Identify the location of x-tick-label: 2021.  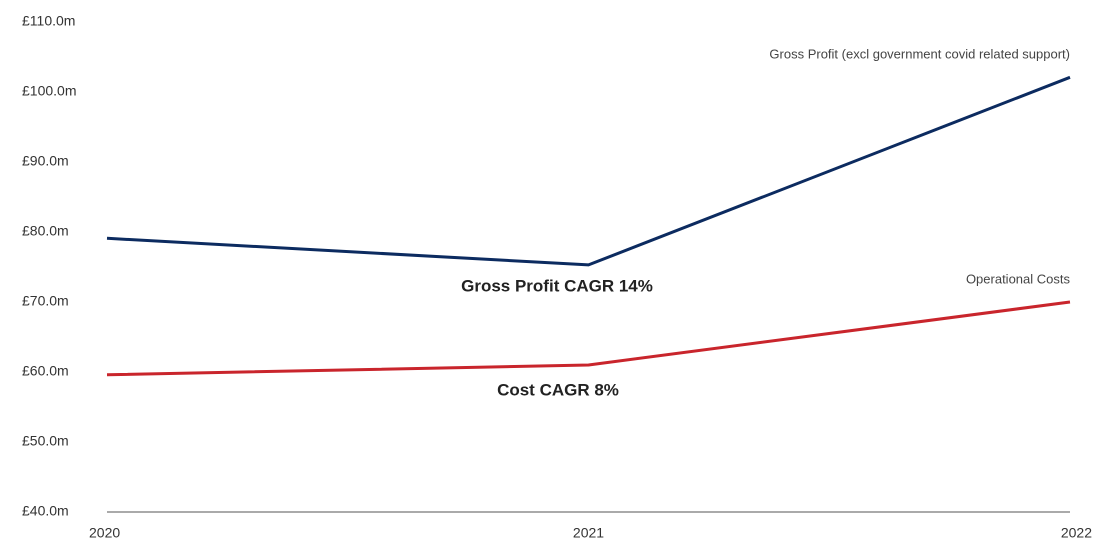
(588, 533).